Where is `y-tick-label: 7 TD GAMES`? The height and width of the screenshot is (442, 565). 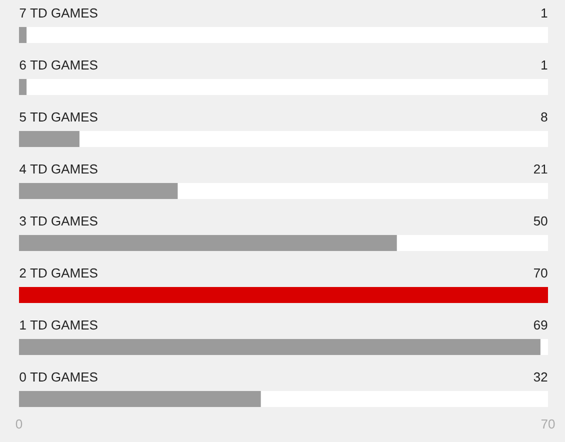 y-tick-label: 7 TD GAMES is located at coordinates (59, 13).